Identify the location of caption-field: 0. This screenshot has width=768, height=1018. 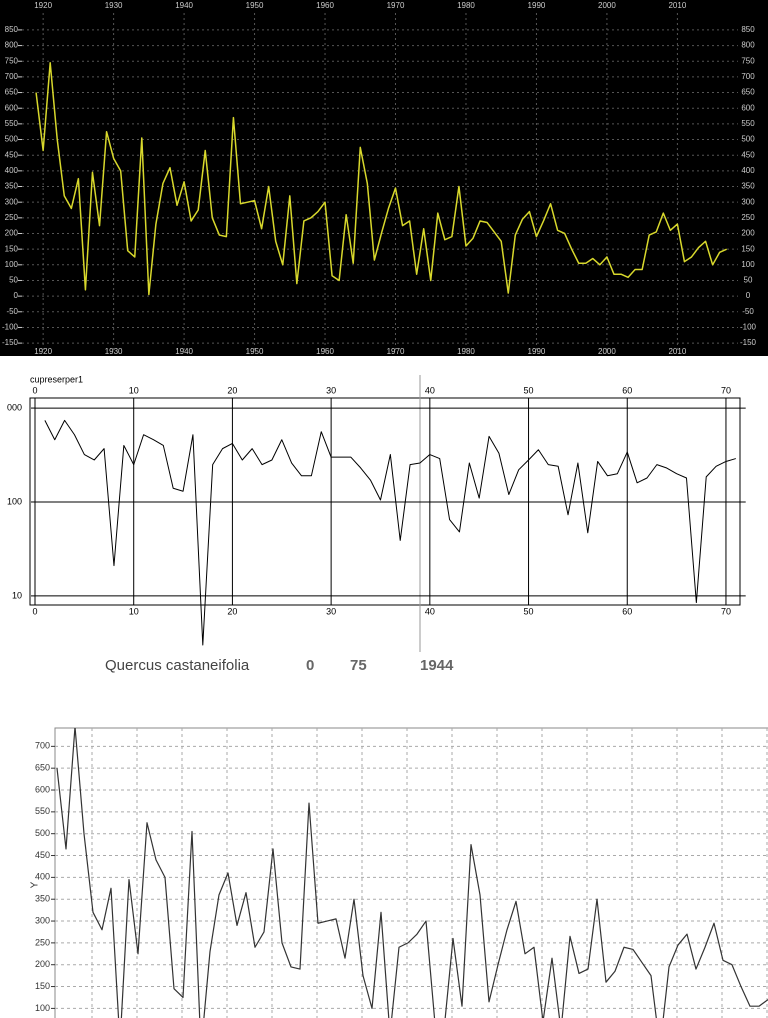
(310, 665).